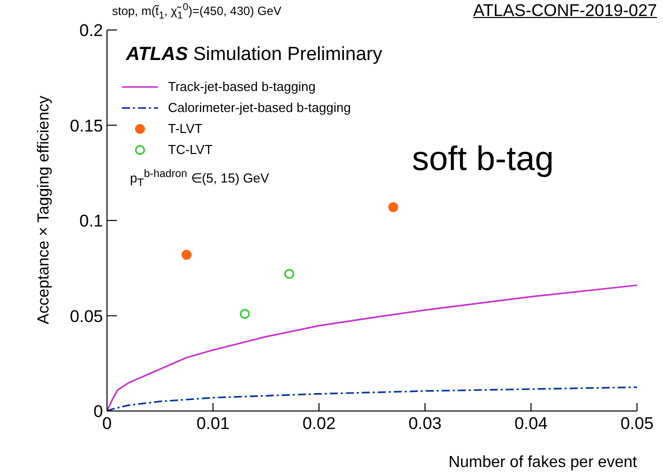 This screenshot has width=663, height=475. What do you see at coordinates (242, 86) in the screenshot?
I see `legend-label: Track-jet-based b-tagging` at bounding box center [242, 86].